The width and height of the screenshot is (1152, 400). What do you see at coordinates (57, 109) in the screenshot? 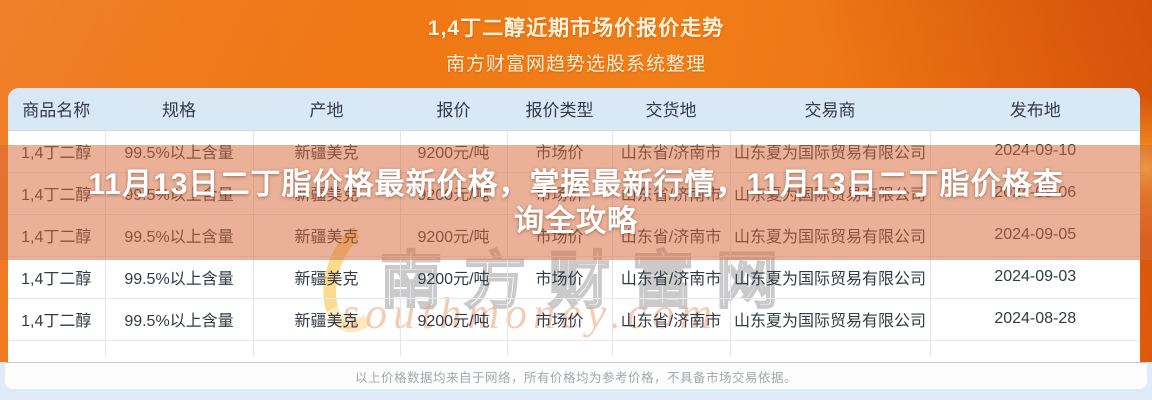
I see `header-cell: 商品名称` at bounding box center [57, 109].